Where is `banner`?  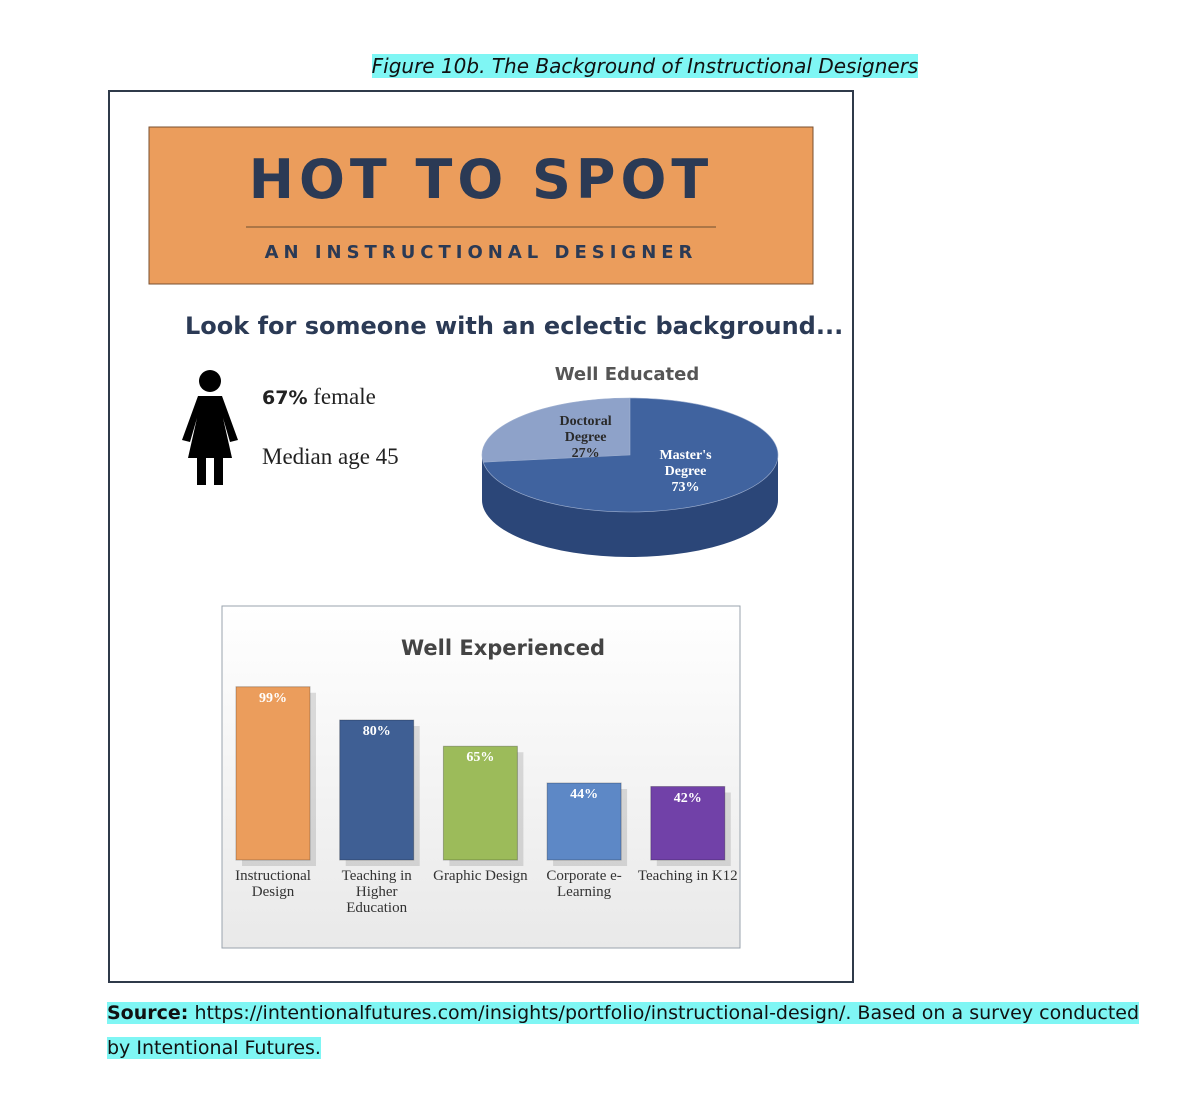 banner is located at coordinates (481, 205).